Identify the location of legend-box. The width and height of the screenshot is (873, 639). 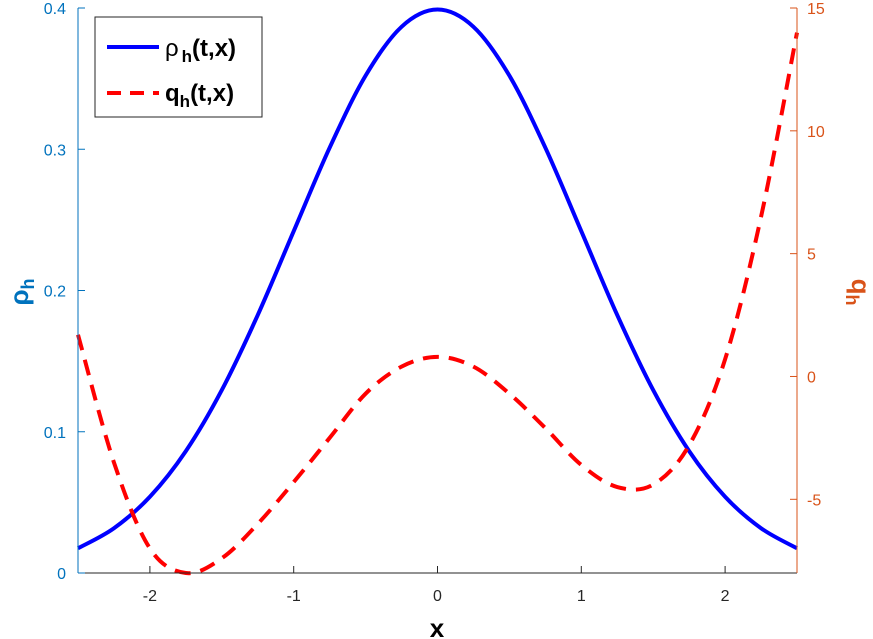
(178, 67).